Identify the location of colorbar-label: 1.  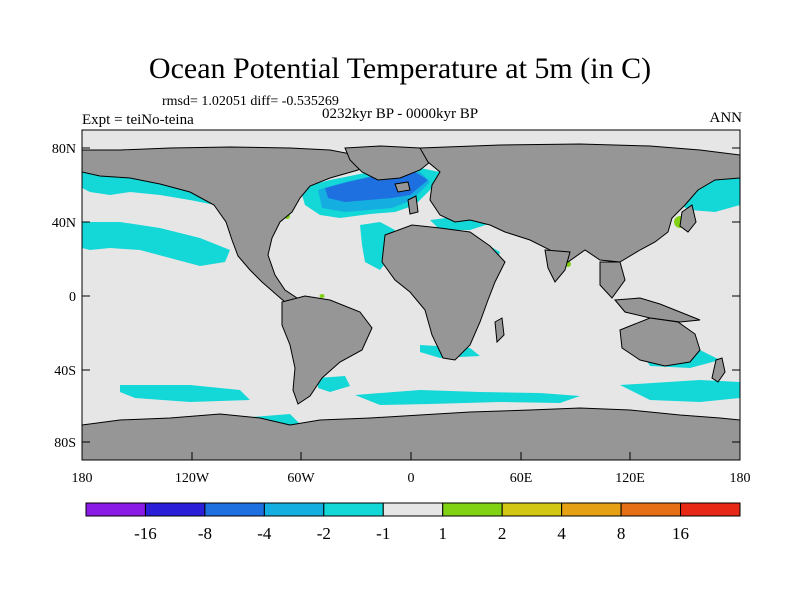
(442, 533).